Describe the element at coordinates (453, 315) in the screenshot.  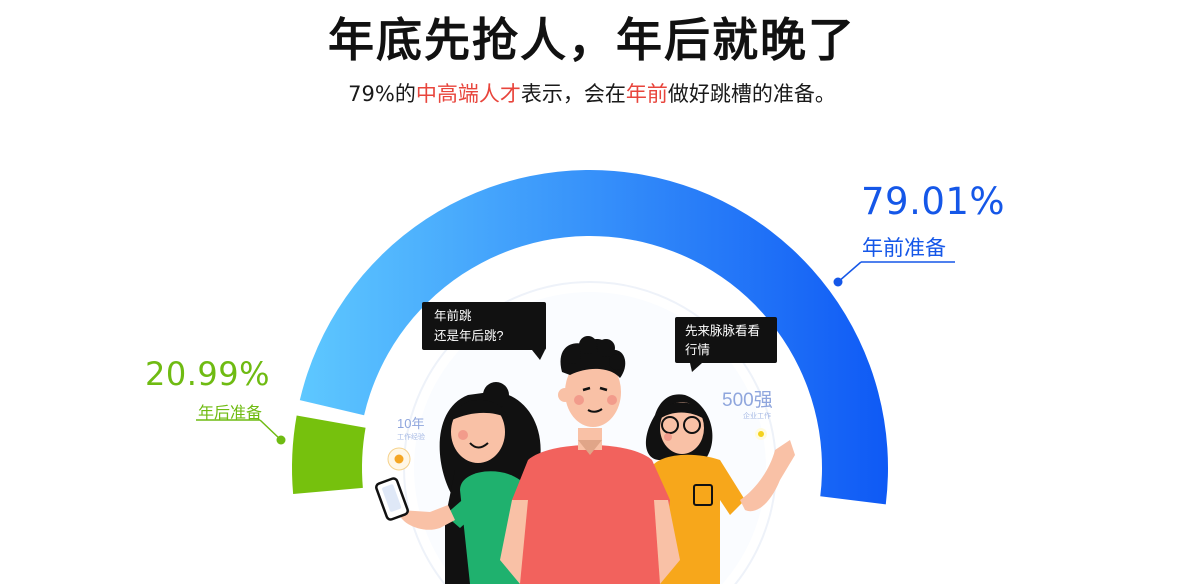
I see `bubble-left-line1: 年前跳` at that location.